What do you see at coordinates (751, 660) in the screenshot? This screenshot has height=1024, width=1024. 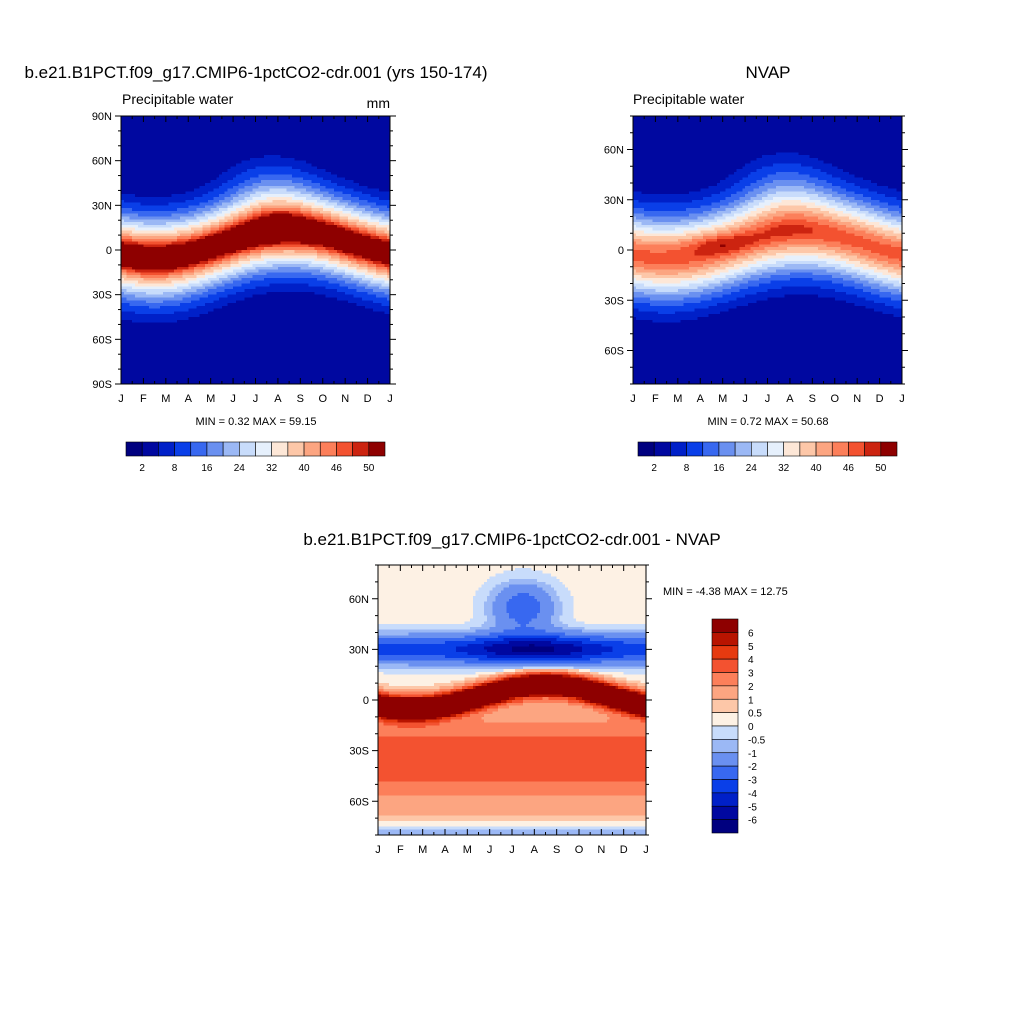 I see `colorbar-label: 4` at bounding box center [751, 660].